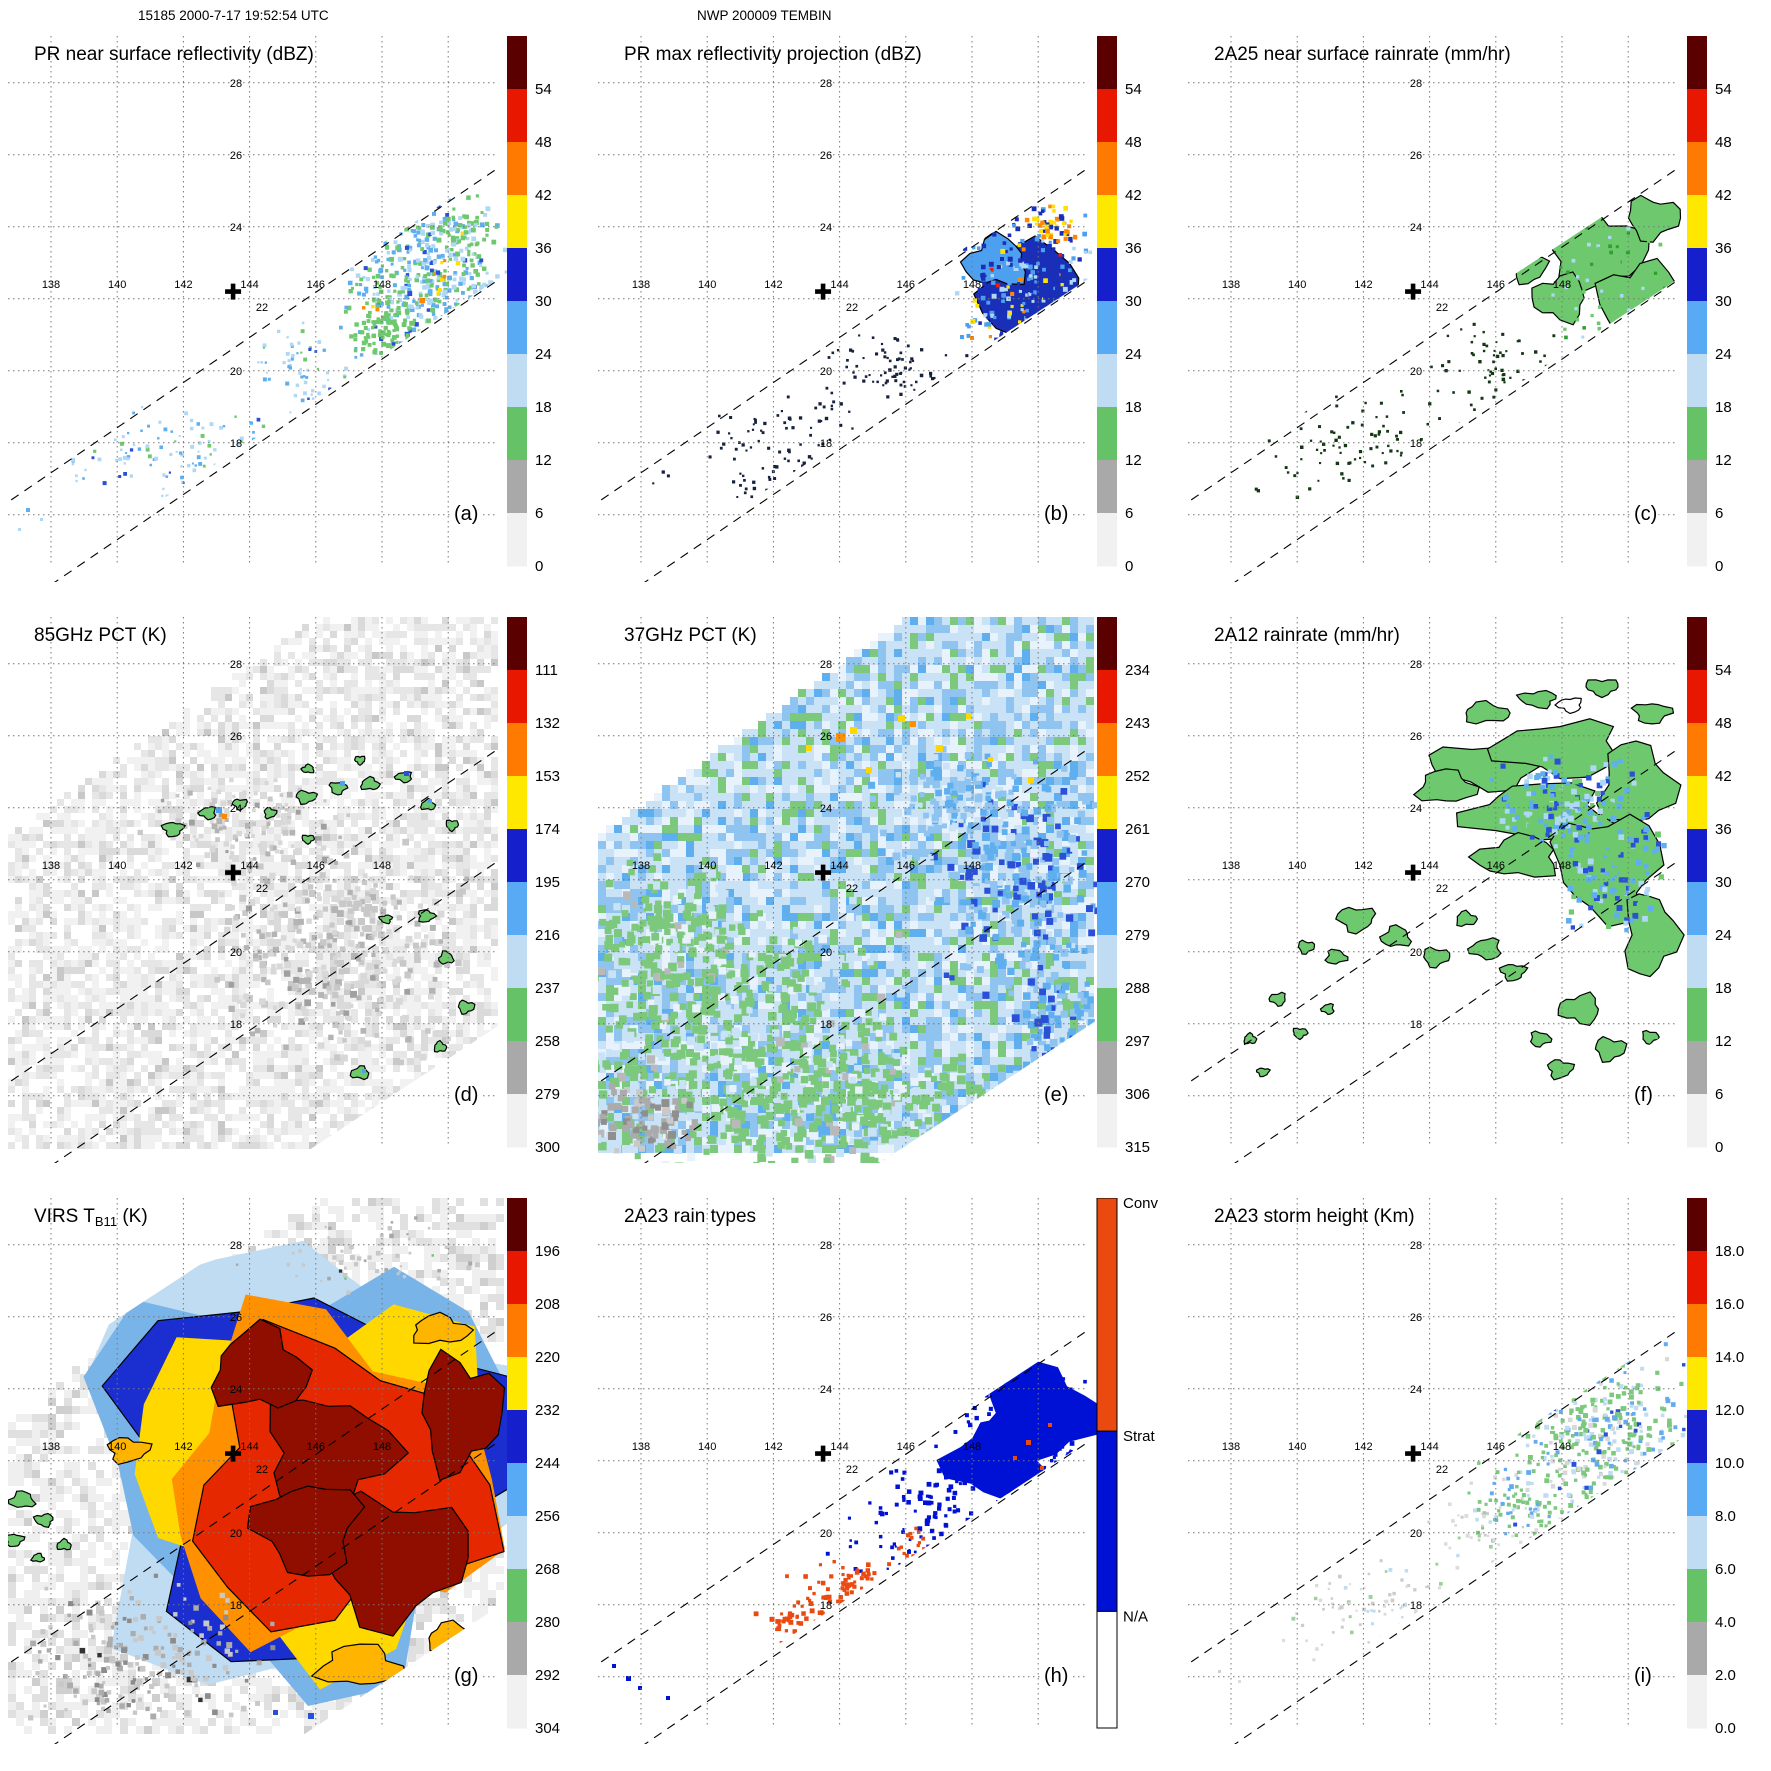 The image size is (1771, 1771). What do you see at coordinates (1123, 886) in the screenshot?
I see `colorbar: 234 243 252 261 270 279 288 297 306 315` at bounding box center [1123, 886].